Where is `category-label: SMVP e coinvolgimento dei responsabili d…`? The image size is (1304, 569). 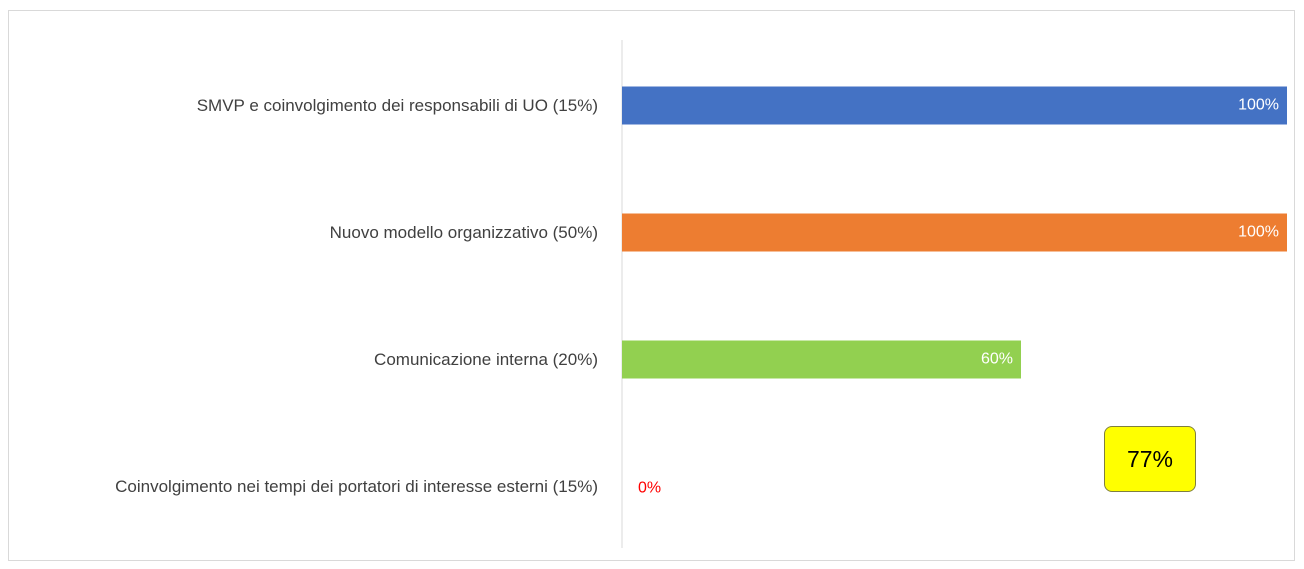 category-label: SMVP e coinvolgimento dei responsabili d… is located at coordinates (299, 106).